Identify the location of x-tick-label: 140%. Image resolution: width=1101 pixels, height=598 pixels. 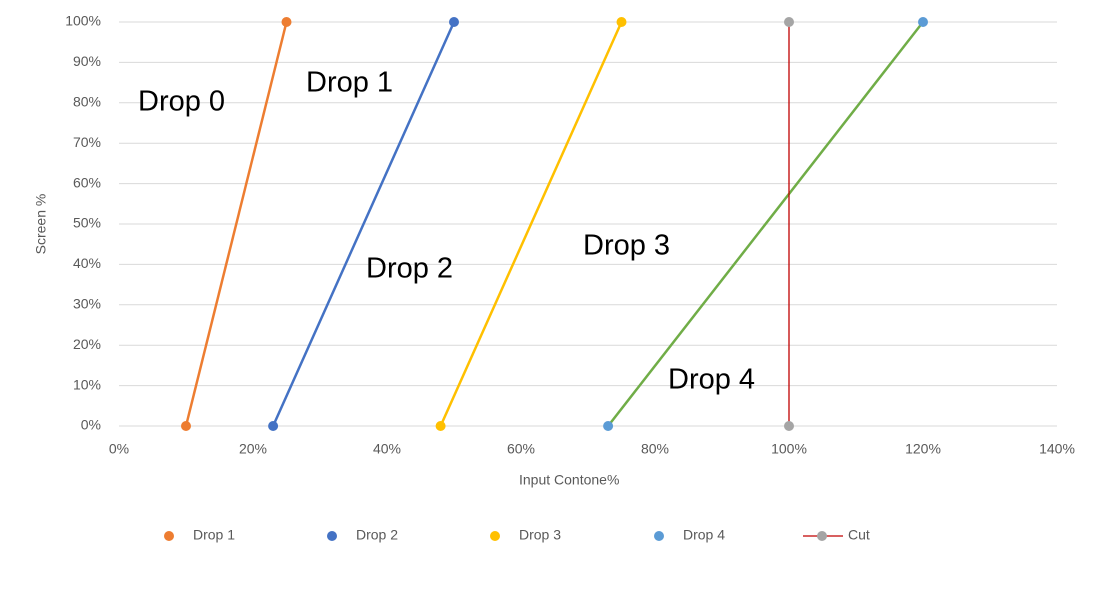
(1057, 449).